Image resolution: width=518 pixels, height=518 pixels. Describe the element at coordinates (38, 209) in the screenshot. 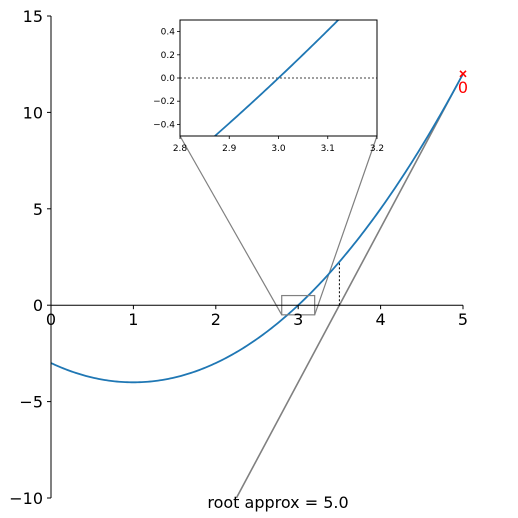

I see `y-tick-label: 5` at that location.